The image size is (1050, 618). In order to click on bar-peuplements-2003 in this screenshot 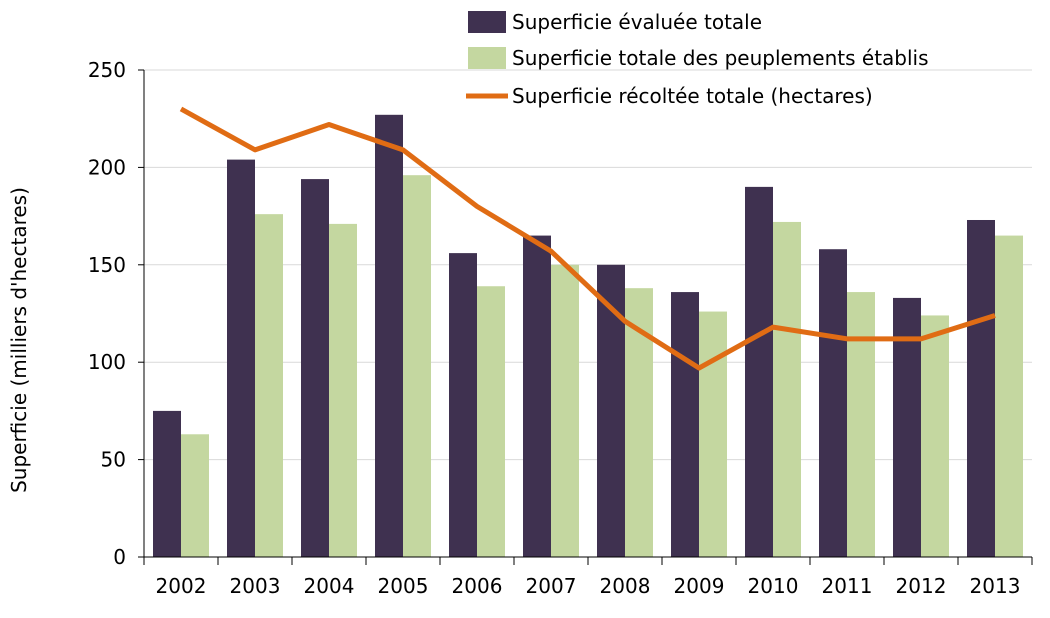, I will do `click(269, 386)`.